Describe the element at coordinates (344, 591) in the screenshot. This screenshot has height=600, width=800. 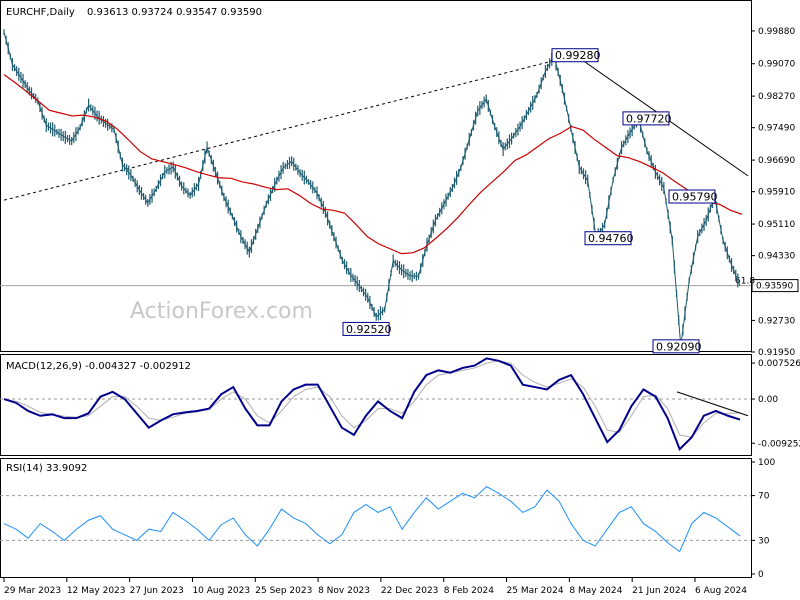
I see `x-tick-label: 8 Nov 2023` at that location.